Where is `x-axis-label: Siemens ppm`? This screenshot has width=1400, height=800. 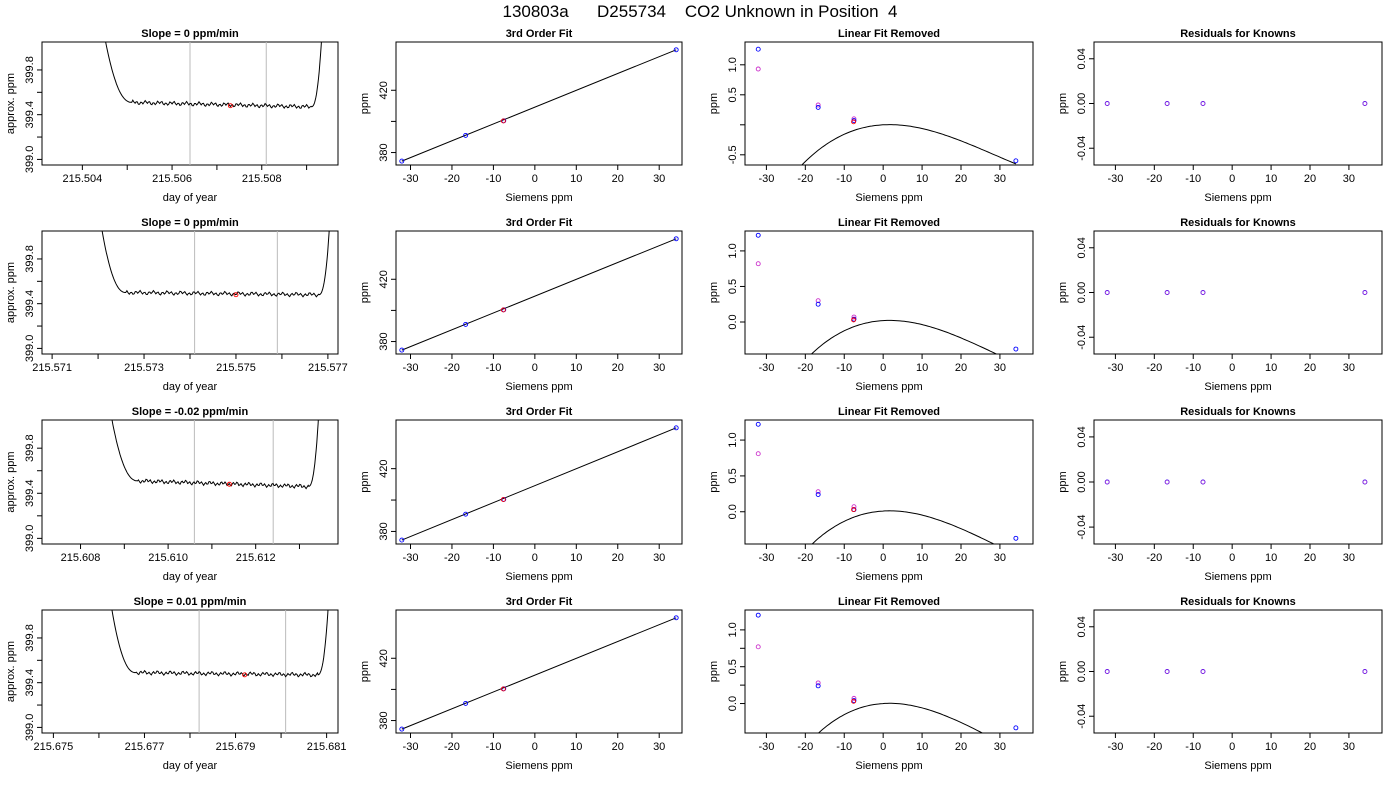
x-axis-label: Siemens ppm is located at coordinates (1237, 577).